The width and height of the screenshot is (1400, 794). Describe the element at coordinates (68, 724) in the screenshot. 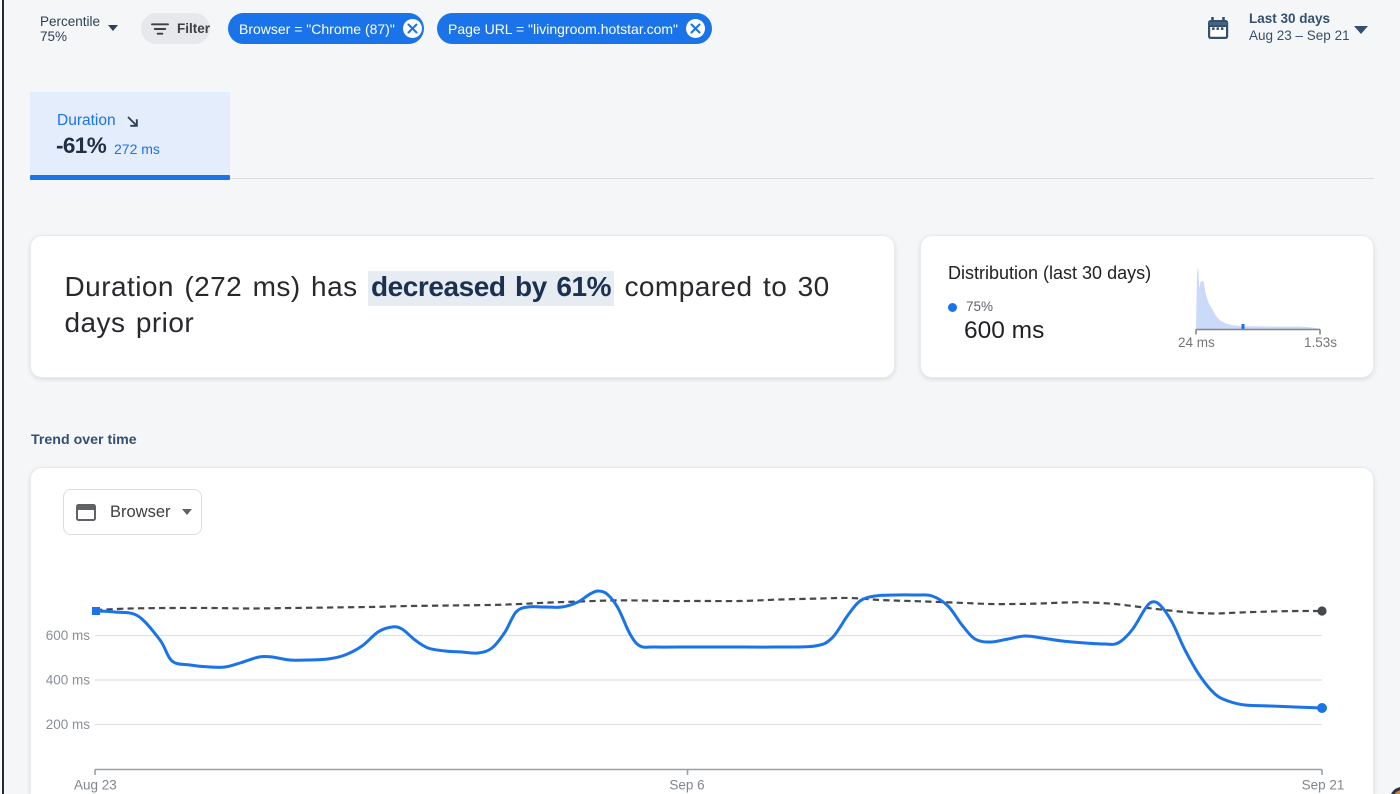

I see `svg-text: 200 ms` at that location.